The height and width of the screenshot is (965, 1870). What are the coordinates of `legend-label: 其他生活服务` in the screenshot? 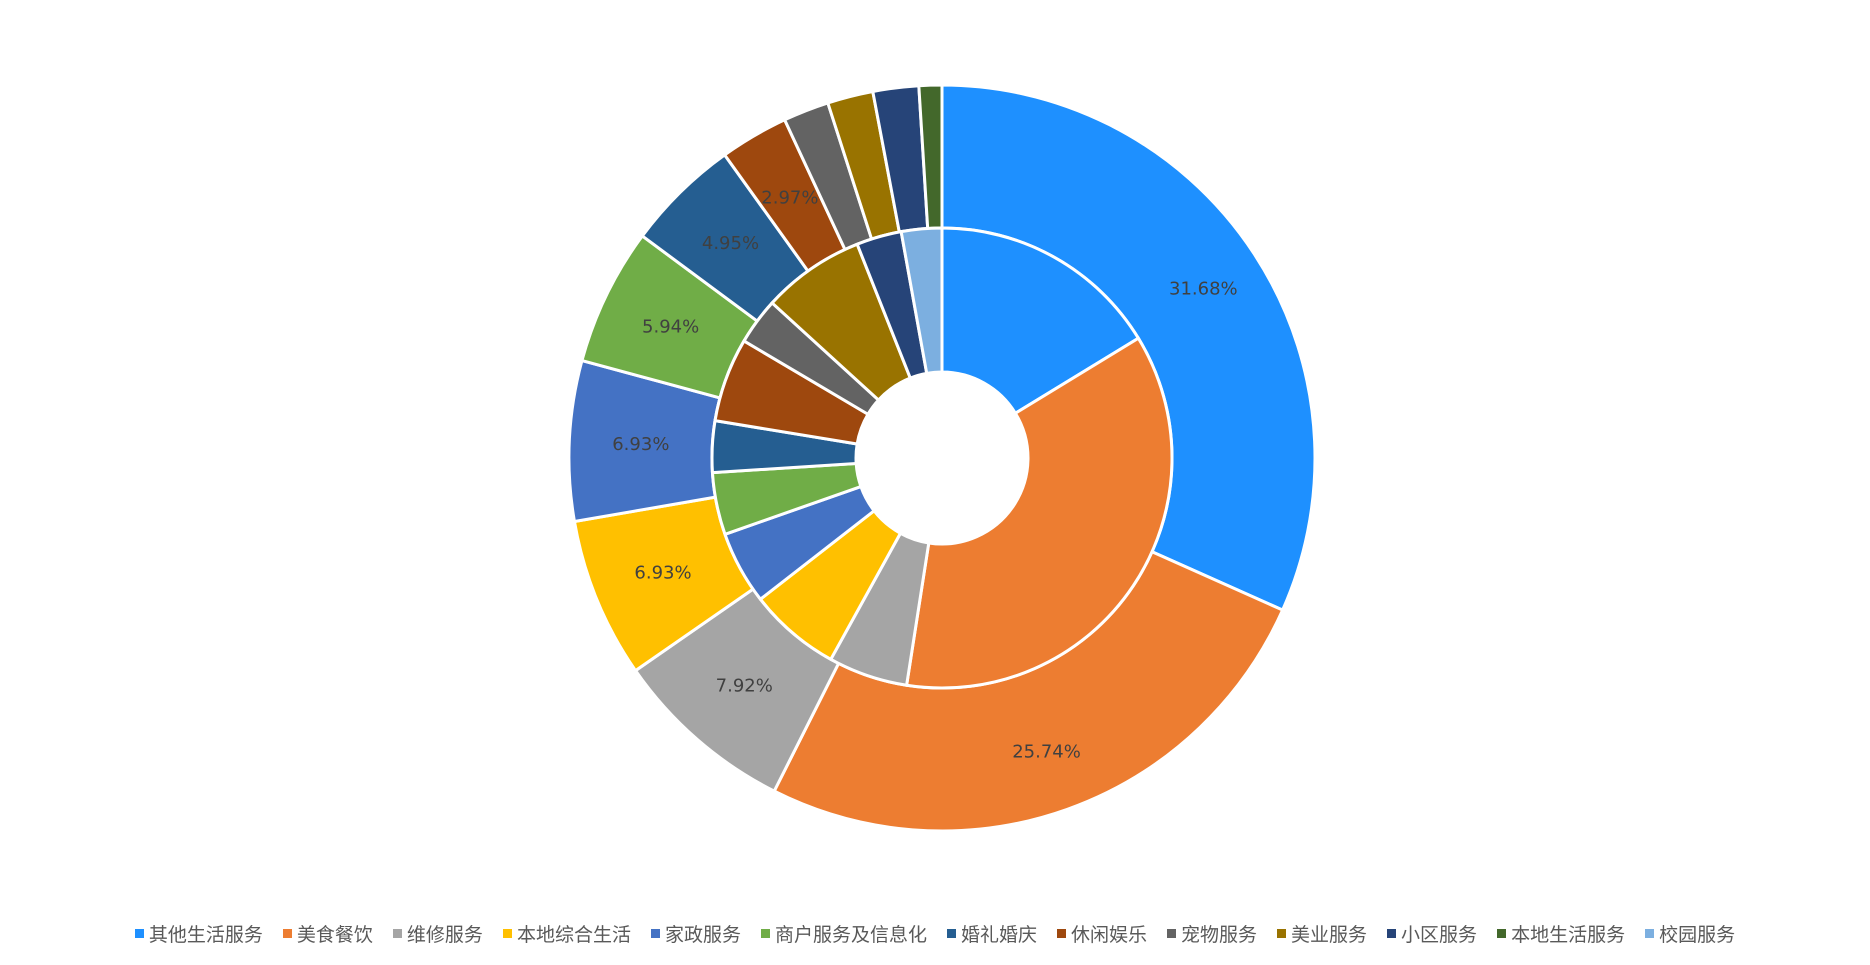 It's located at (205, 935).